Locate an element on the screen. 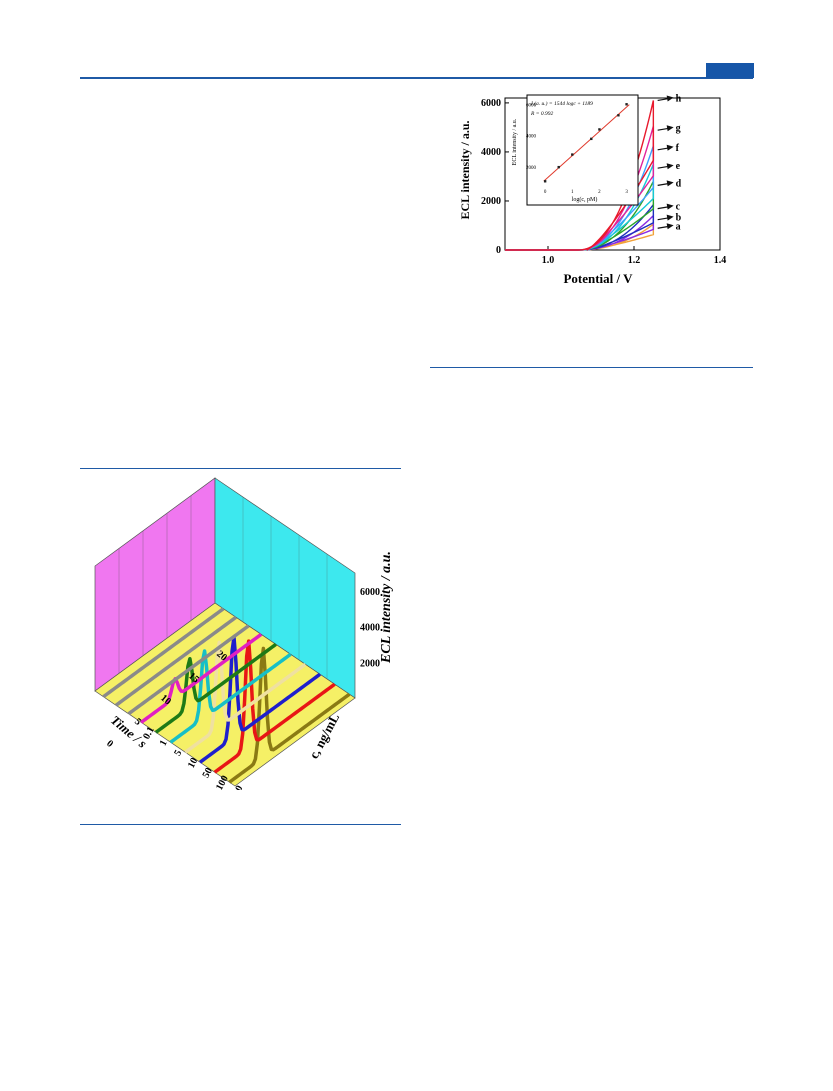  floor-plane is located at coordinates (225, 694).